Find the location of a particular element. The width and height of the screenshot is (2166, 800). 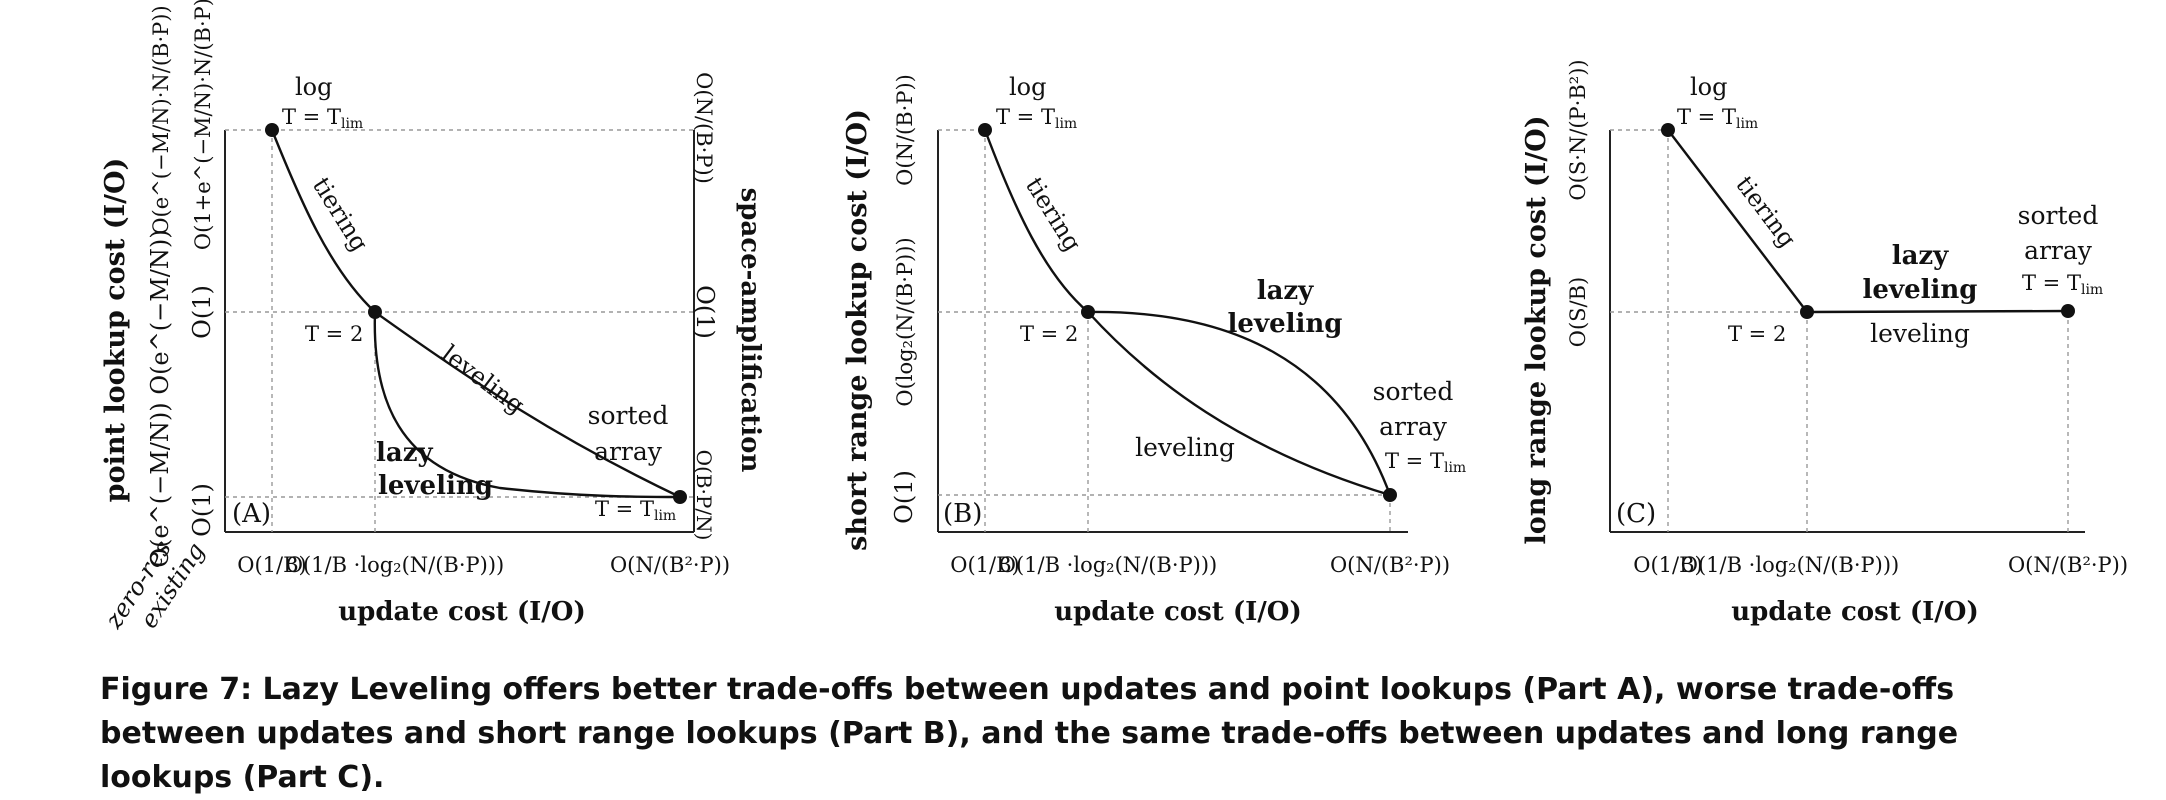

panel-tag-a: (A) is located at coordinates (251, 514).